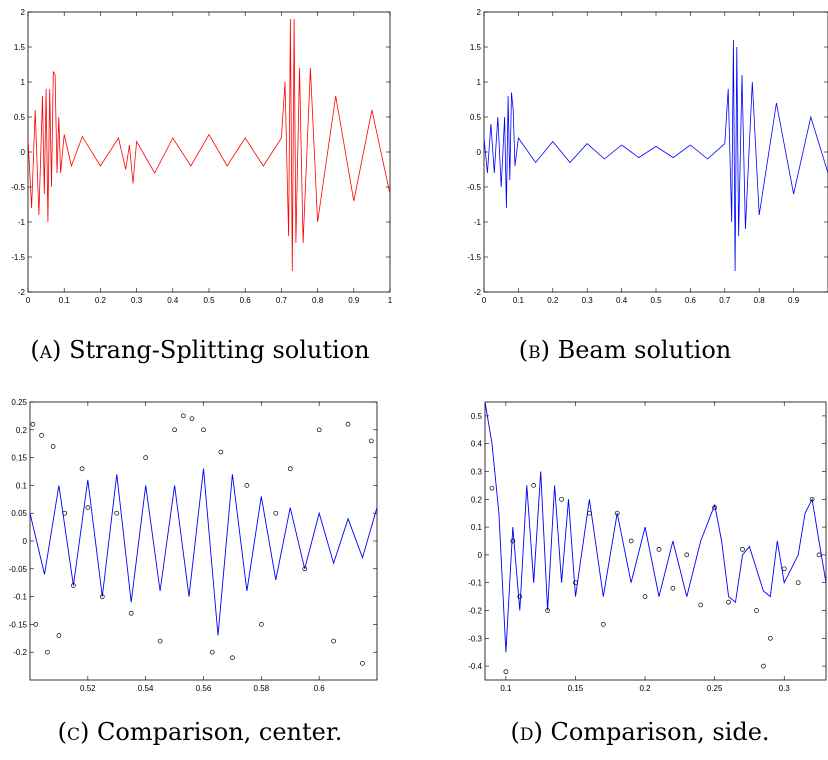 The width and height of the screenshot is (828, 760). What do you see at coordinates (640, 732) in the screenshot?
I see `caption-d: (d) Comparison, side.` at bounding box center [640, 732].